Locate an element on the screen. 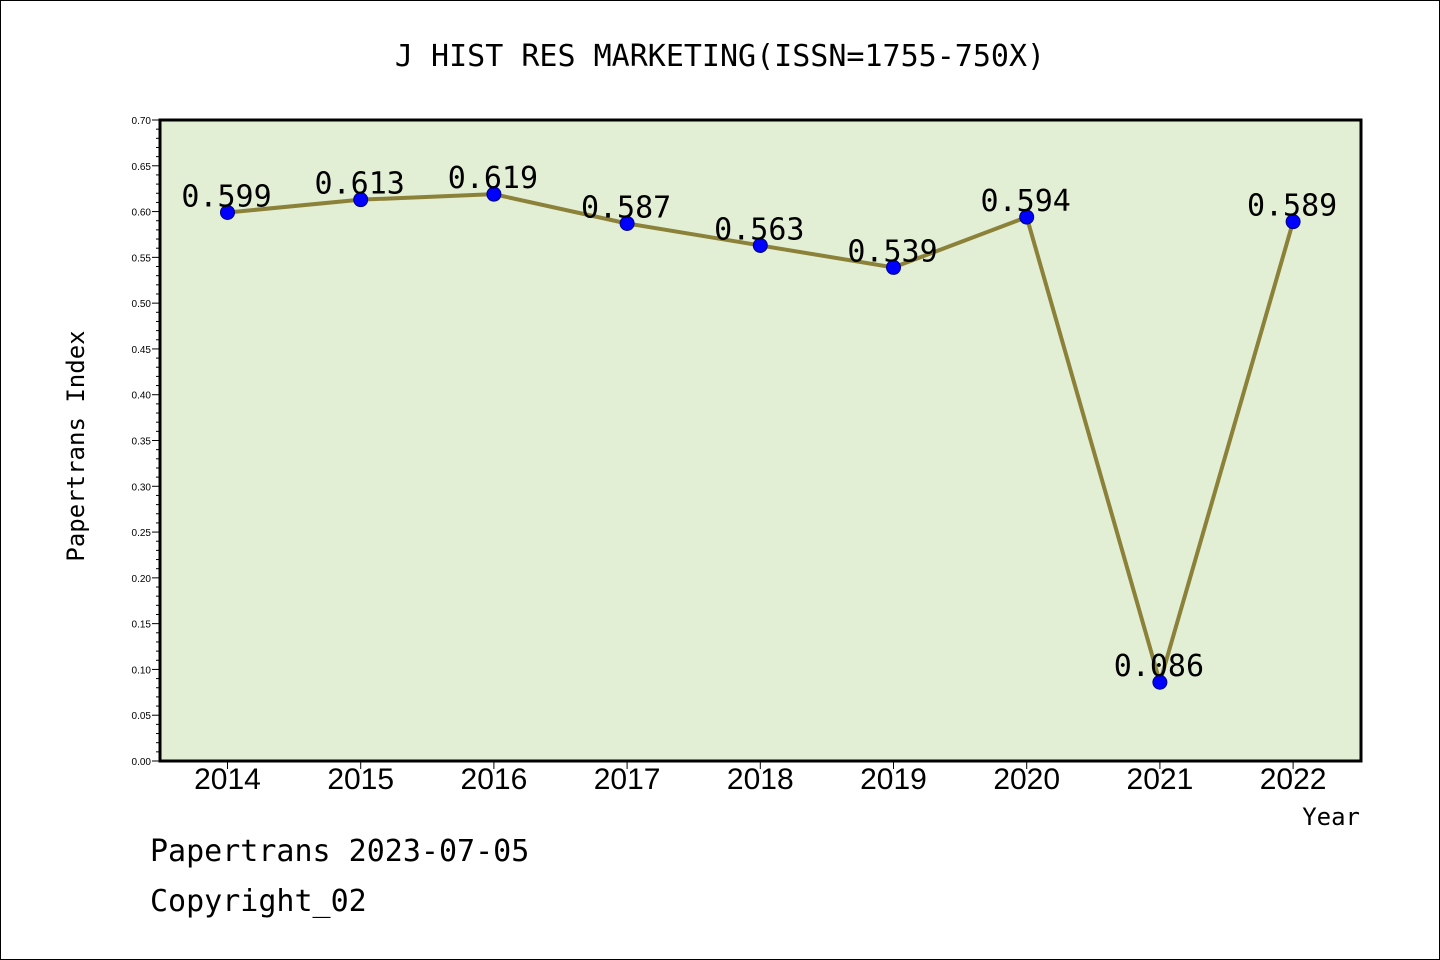 This screenshot has width=1440, height=960. footer-copyright: Copyright_02 is located at coordinates (258, 901).